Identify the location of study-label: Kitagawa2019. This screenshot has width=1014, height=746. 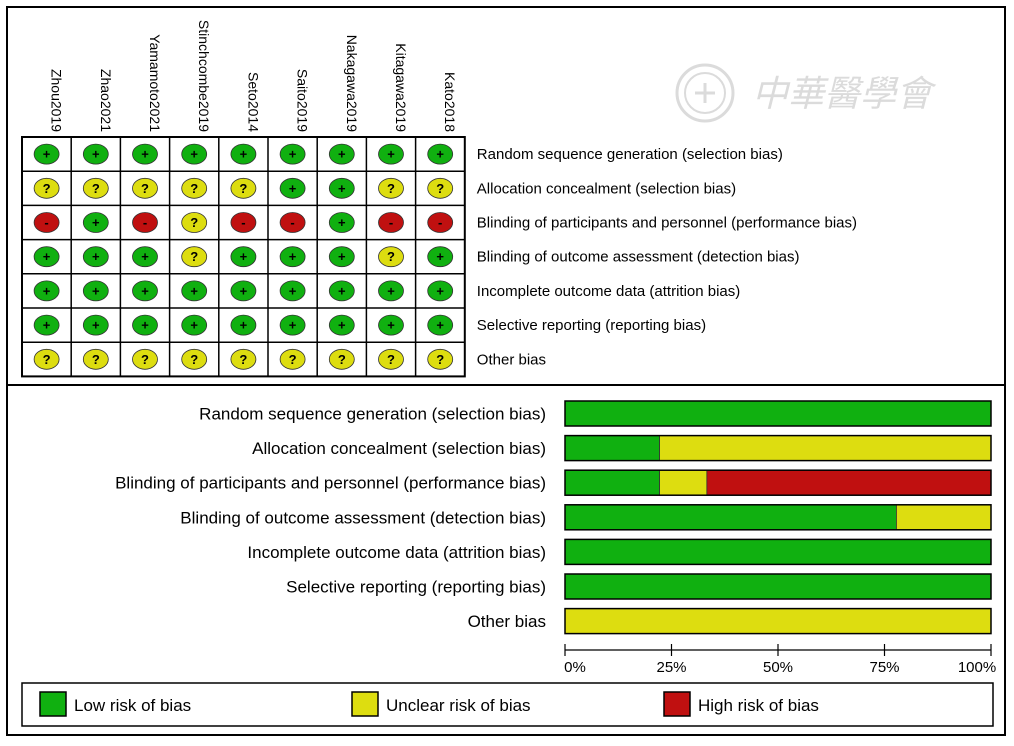
(401, 87).